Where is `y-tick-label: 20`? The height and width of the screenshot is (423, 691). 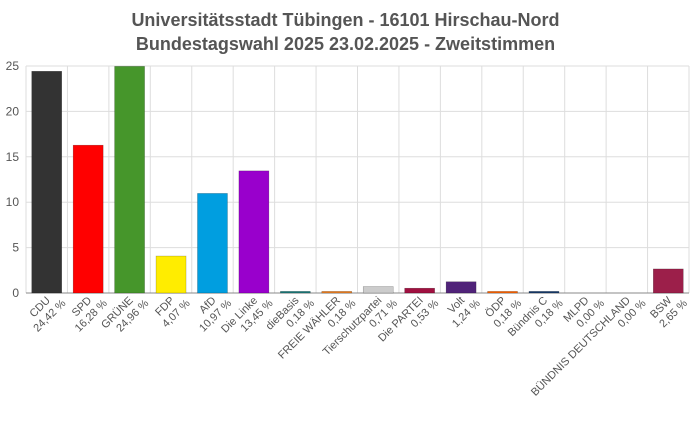 y-tick-label: 20 is located at coordinates (13, 111).